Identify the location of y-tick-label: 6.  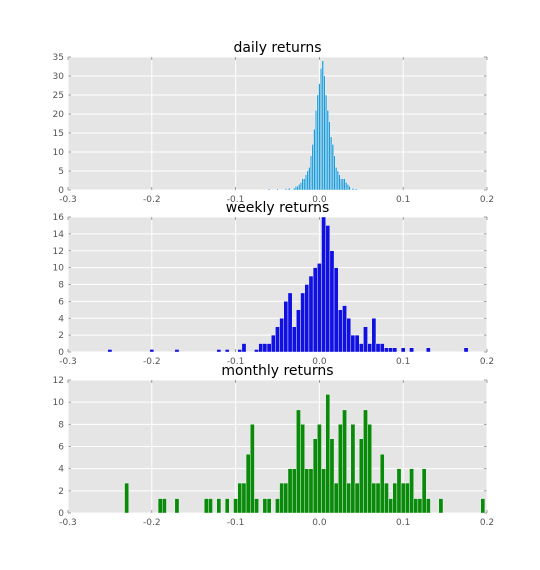
(61, 302).